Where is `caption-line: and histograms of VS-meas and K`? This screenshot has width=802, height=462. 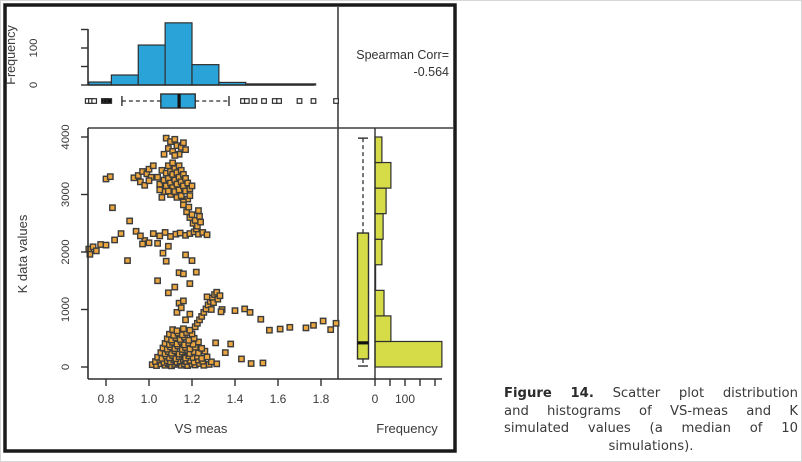 caption-line: and histograms of VS-meas and K is located at coordinates (651, 411).